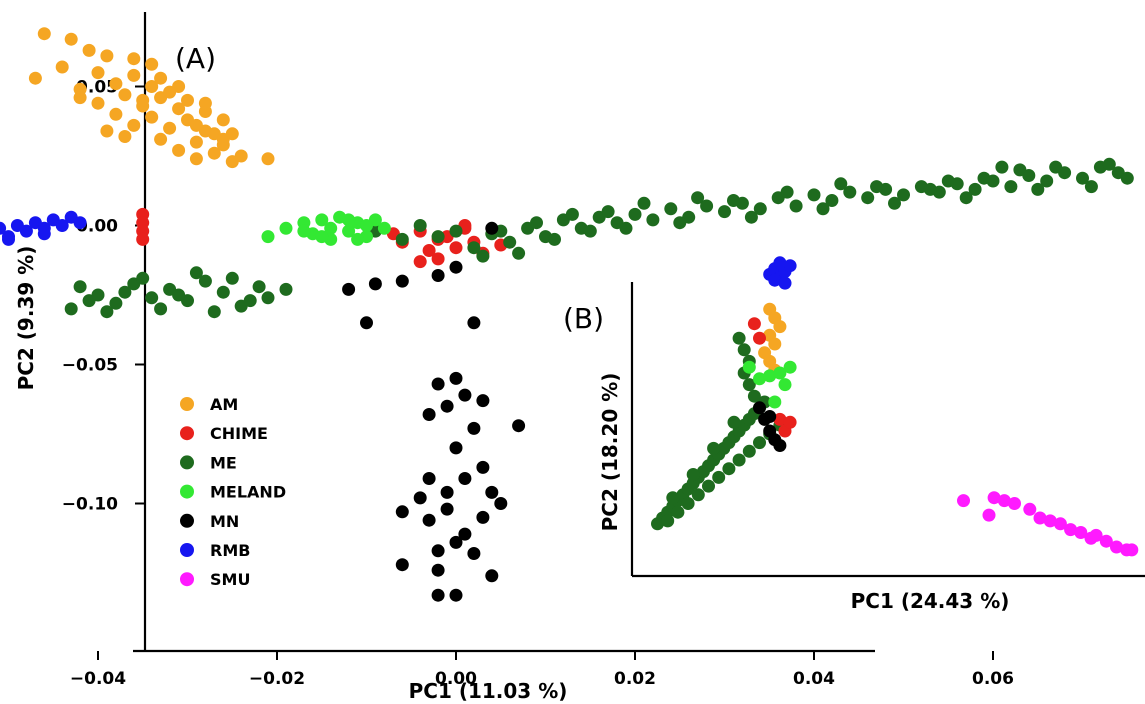  What do you see at coordinates (239, 433) in the screenshot?
I see `legend-label-chime: CHIME` at bounding box center [239, 433].